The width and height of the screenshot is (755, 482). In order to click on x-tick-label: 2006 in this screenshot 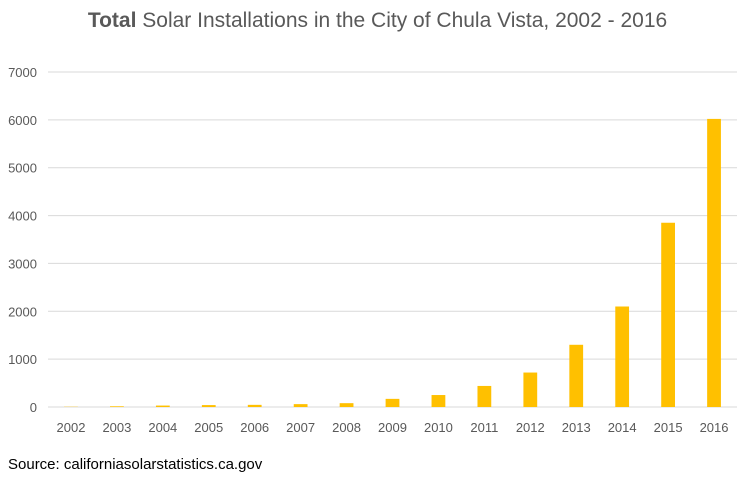, I will do `click(254, 427)`.